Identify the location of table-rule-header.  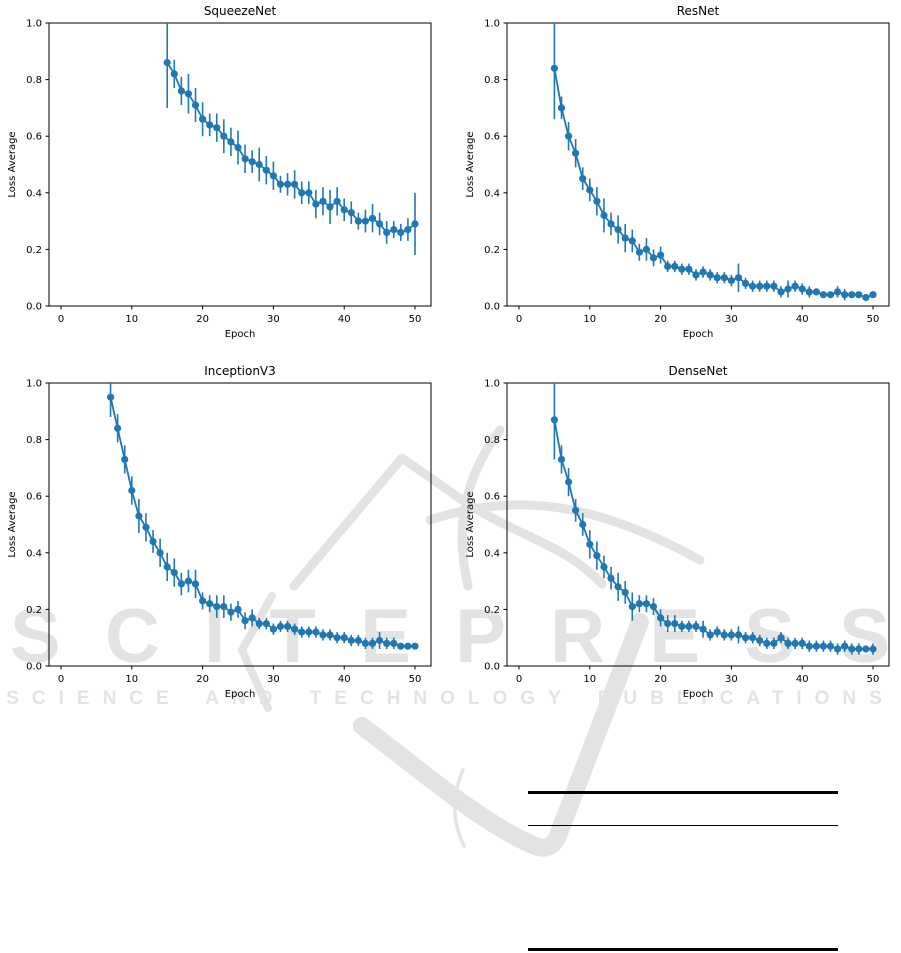
(683, 826).